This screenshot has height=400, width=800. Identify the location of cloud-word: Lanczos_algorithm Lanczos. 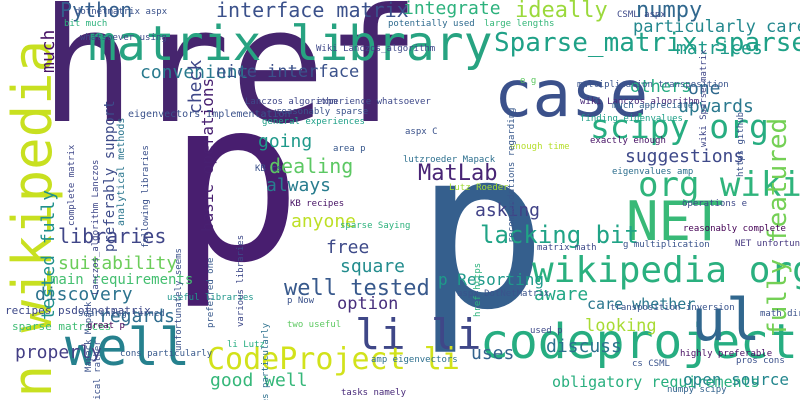
(96, 227).